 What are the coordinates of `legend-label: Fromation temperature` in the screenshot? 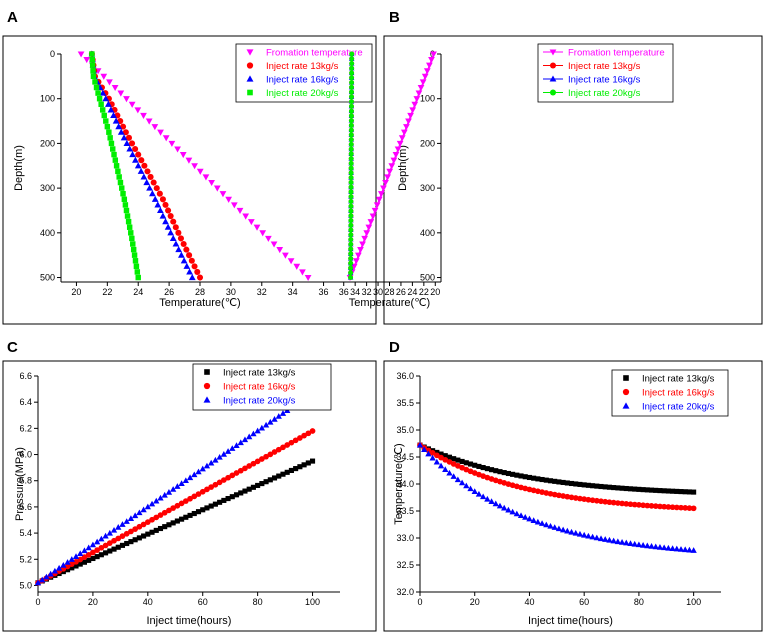 It's located at (616, 53).